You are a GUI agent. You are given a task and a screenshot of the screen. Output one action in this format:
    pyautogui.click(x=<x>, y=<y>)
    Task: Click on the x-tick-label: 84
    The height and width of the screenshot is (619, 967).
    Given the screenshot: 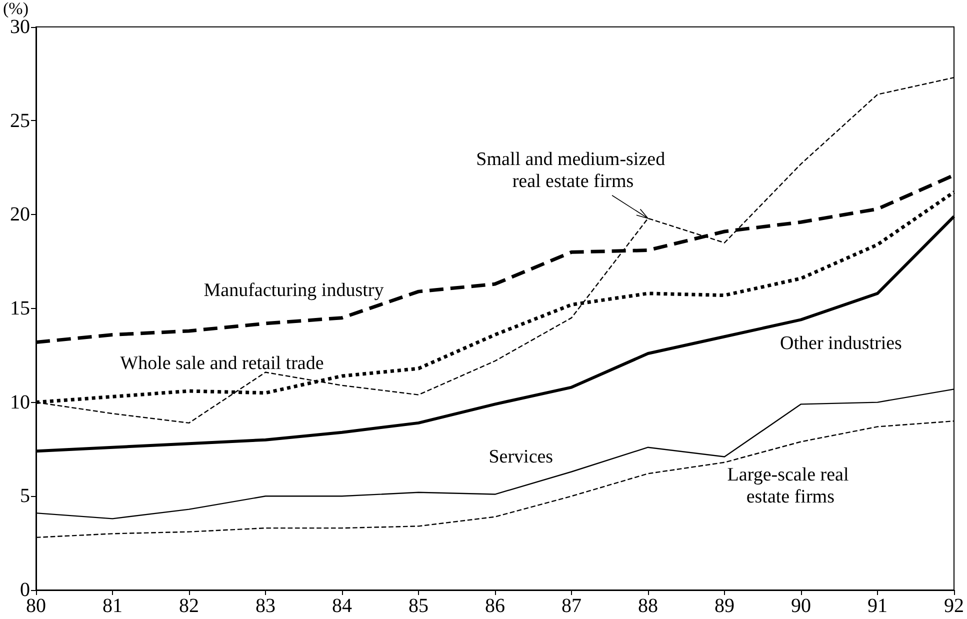 What is the action you would take?
    pyautogui.click(x=342, y=606)
    